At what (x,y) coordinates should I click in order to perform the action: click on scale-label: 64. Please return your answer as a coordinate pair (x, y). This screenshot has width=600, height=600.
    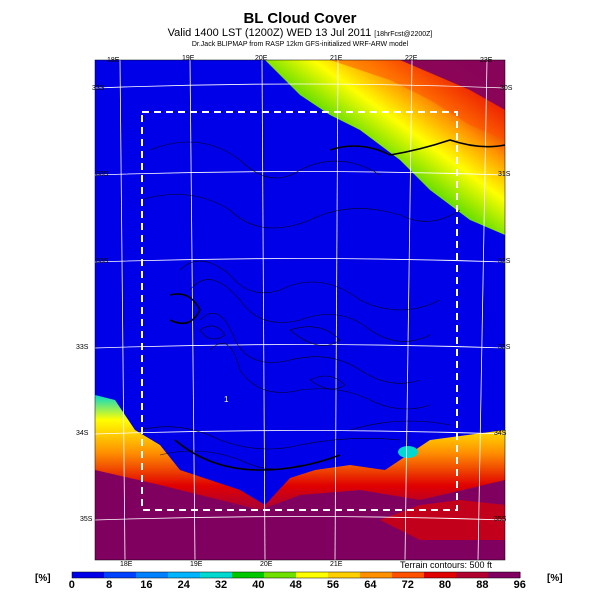
    Looking at the image, I should click on (370, 585).